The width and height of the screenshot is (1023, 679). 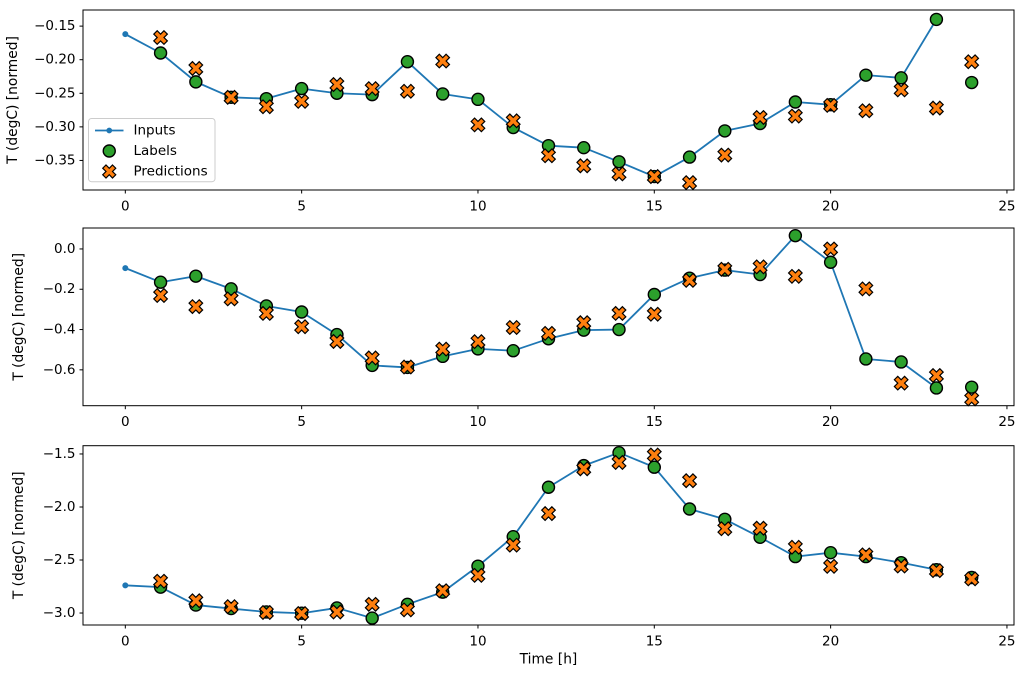 I want to click on y-tick-label: −0.25, so click(x=54, y=93).